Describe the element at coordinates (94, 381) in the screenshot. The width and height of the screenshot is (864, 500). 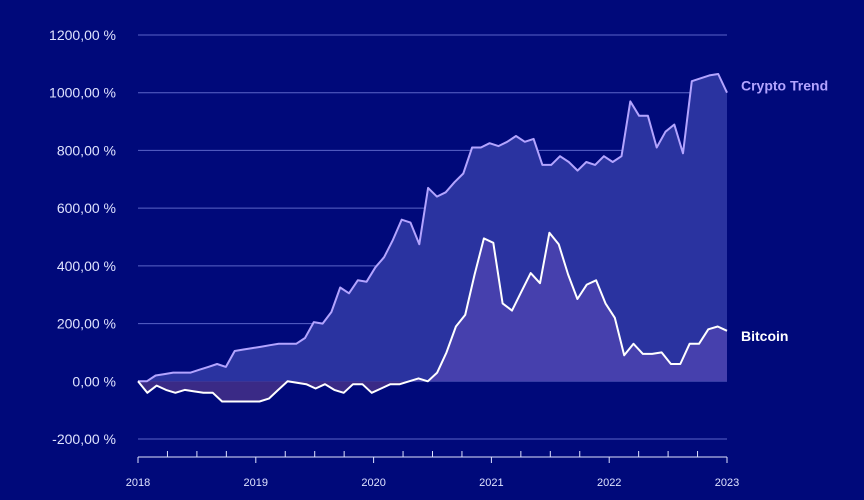
I see `y-tick-label: 0,00 %` at that location.